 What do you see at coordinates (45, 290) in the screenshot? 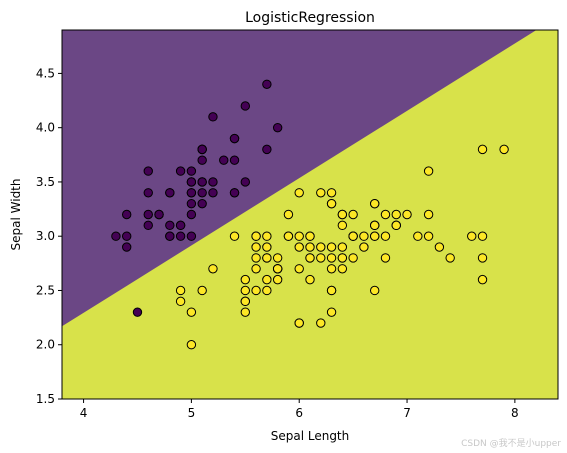
I see `y-tick-label: 2.5` at bounding box center [45, 290].